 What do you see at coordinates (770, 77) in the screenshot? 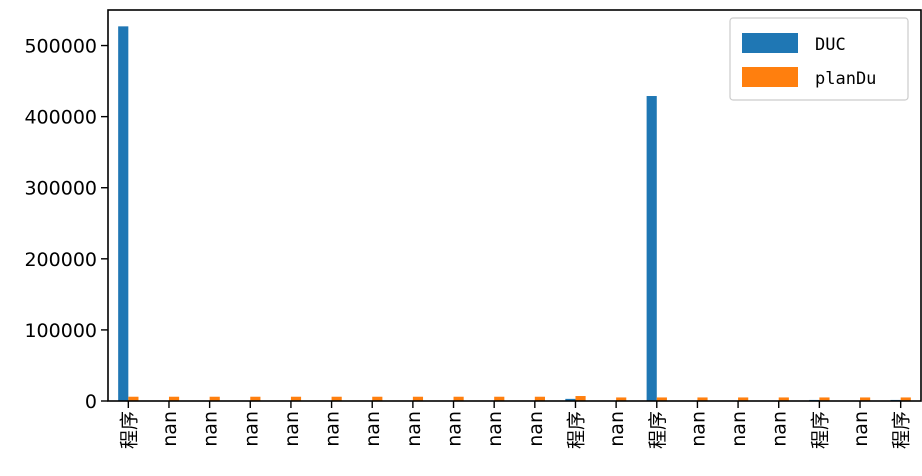
I see `legend-swatch-plandu` at bounding box center [770, 77].